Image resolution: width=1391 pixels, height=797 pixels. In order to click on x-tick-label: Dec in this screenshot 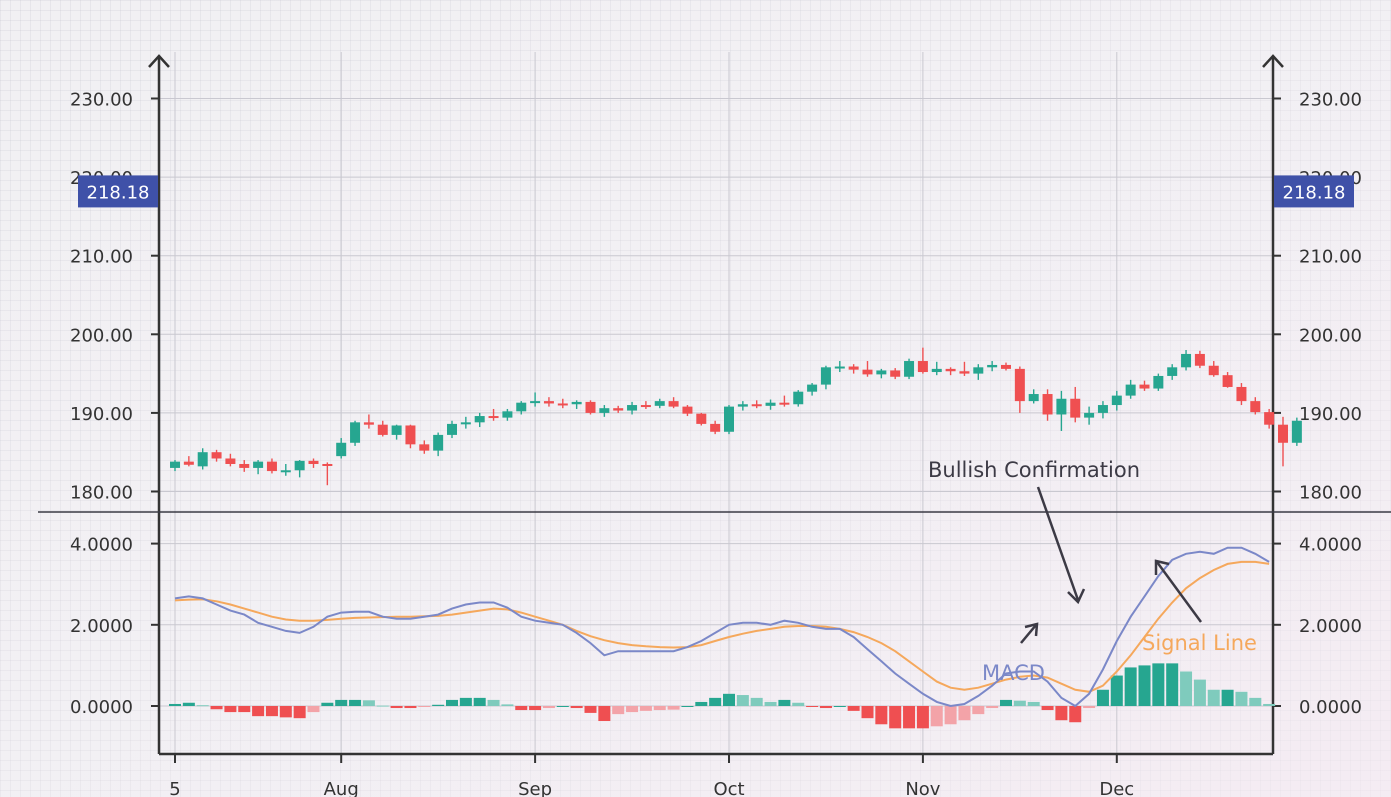, I will do `click(1116, 788)`.